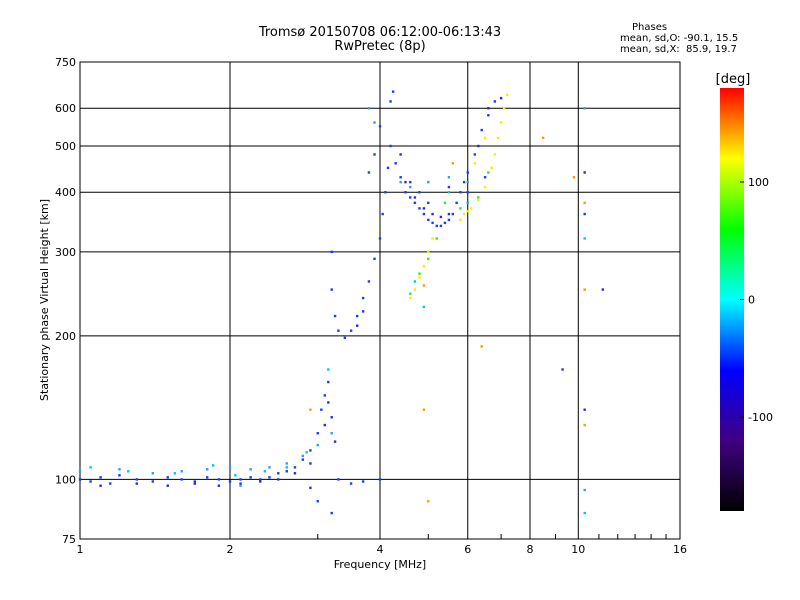 This screenshot has width=800, height=600. What do you see at coordinates (80, 549) in the screenshot?
I see `x-tick-label: 1` at bounding box center [80, 549].